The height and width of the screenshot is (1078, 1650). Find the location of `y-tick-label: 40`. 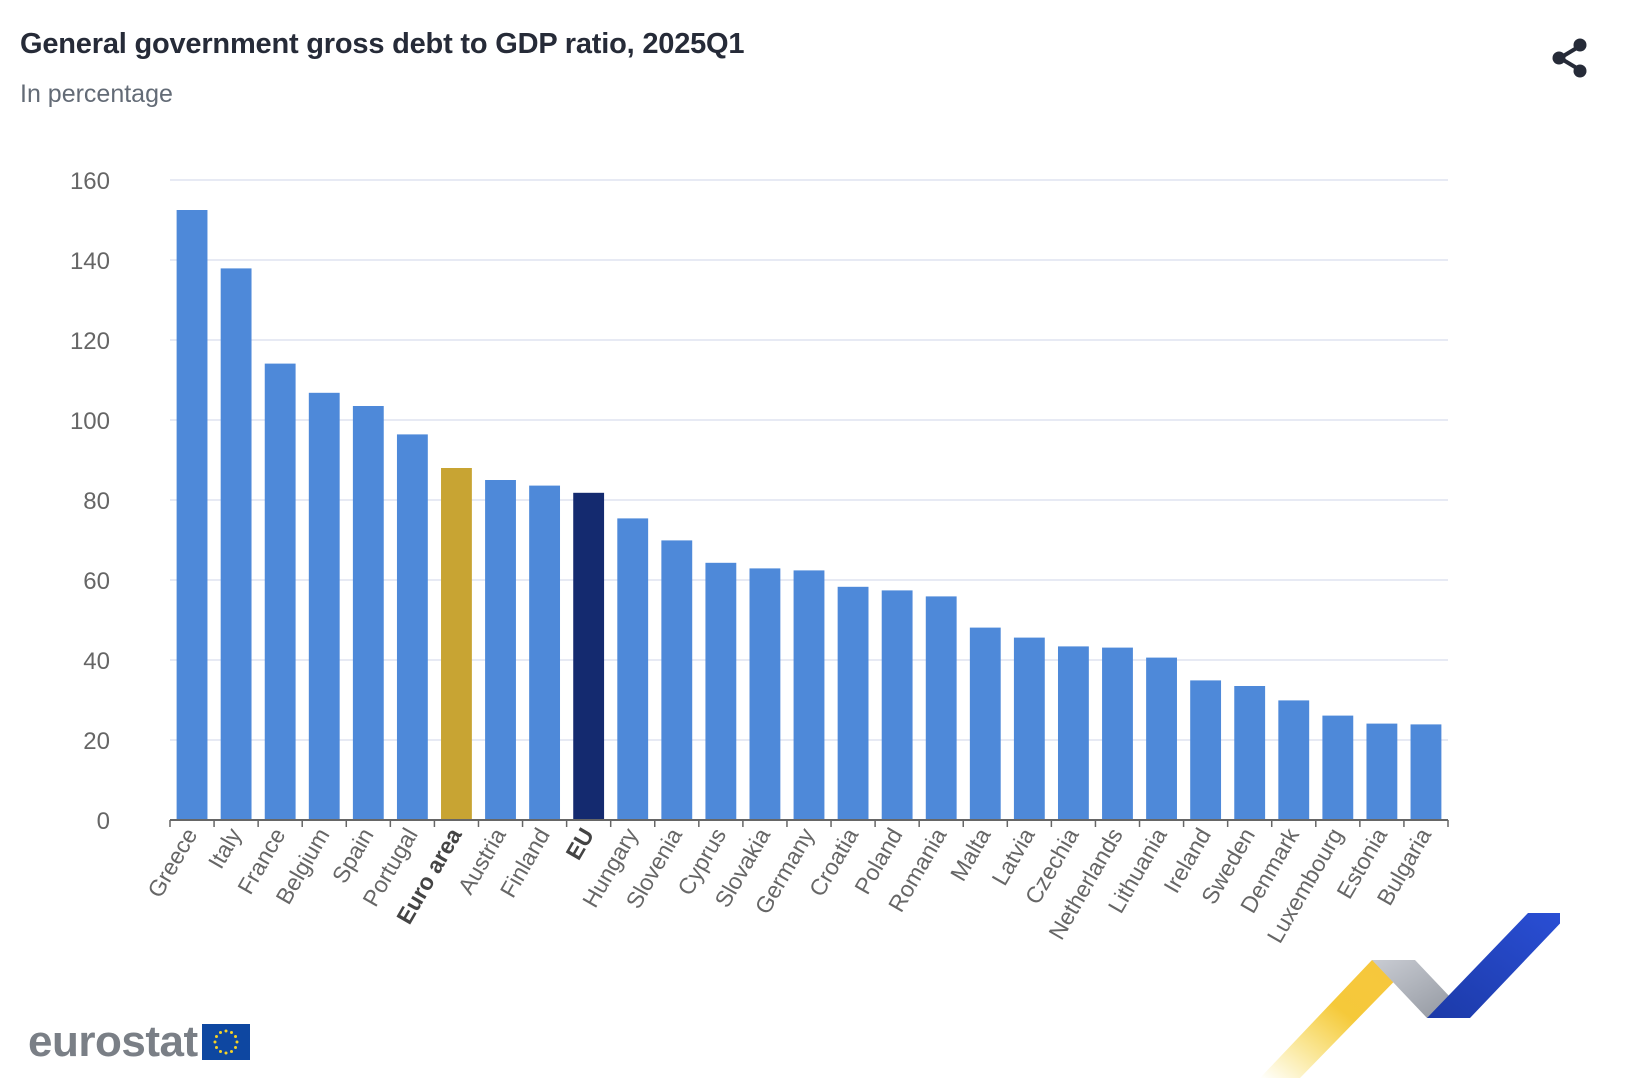

y-tick-label: 40 is located at coordinates (96, 661).